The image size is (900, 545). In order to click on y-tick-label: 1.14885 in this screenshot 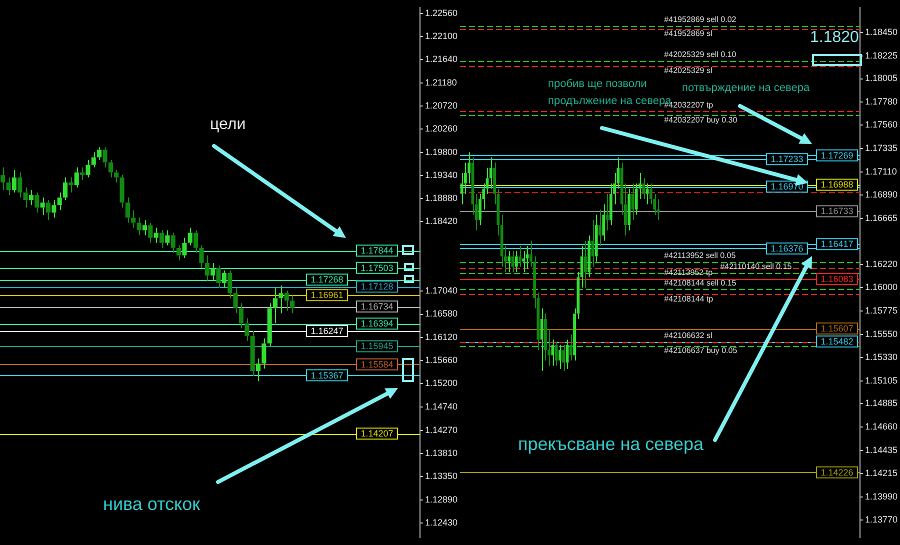, I will do `click(881, 403)`.